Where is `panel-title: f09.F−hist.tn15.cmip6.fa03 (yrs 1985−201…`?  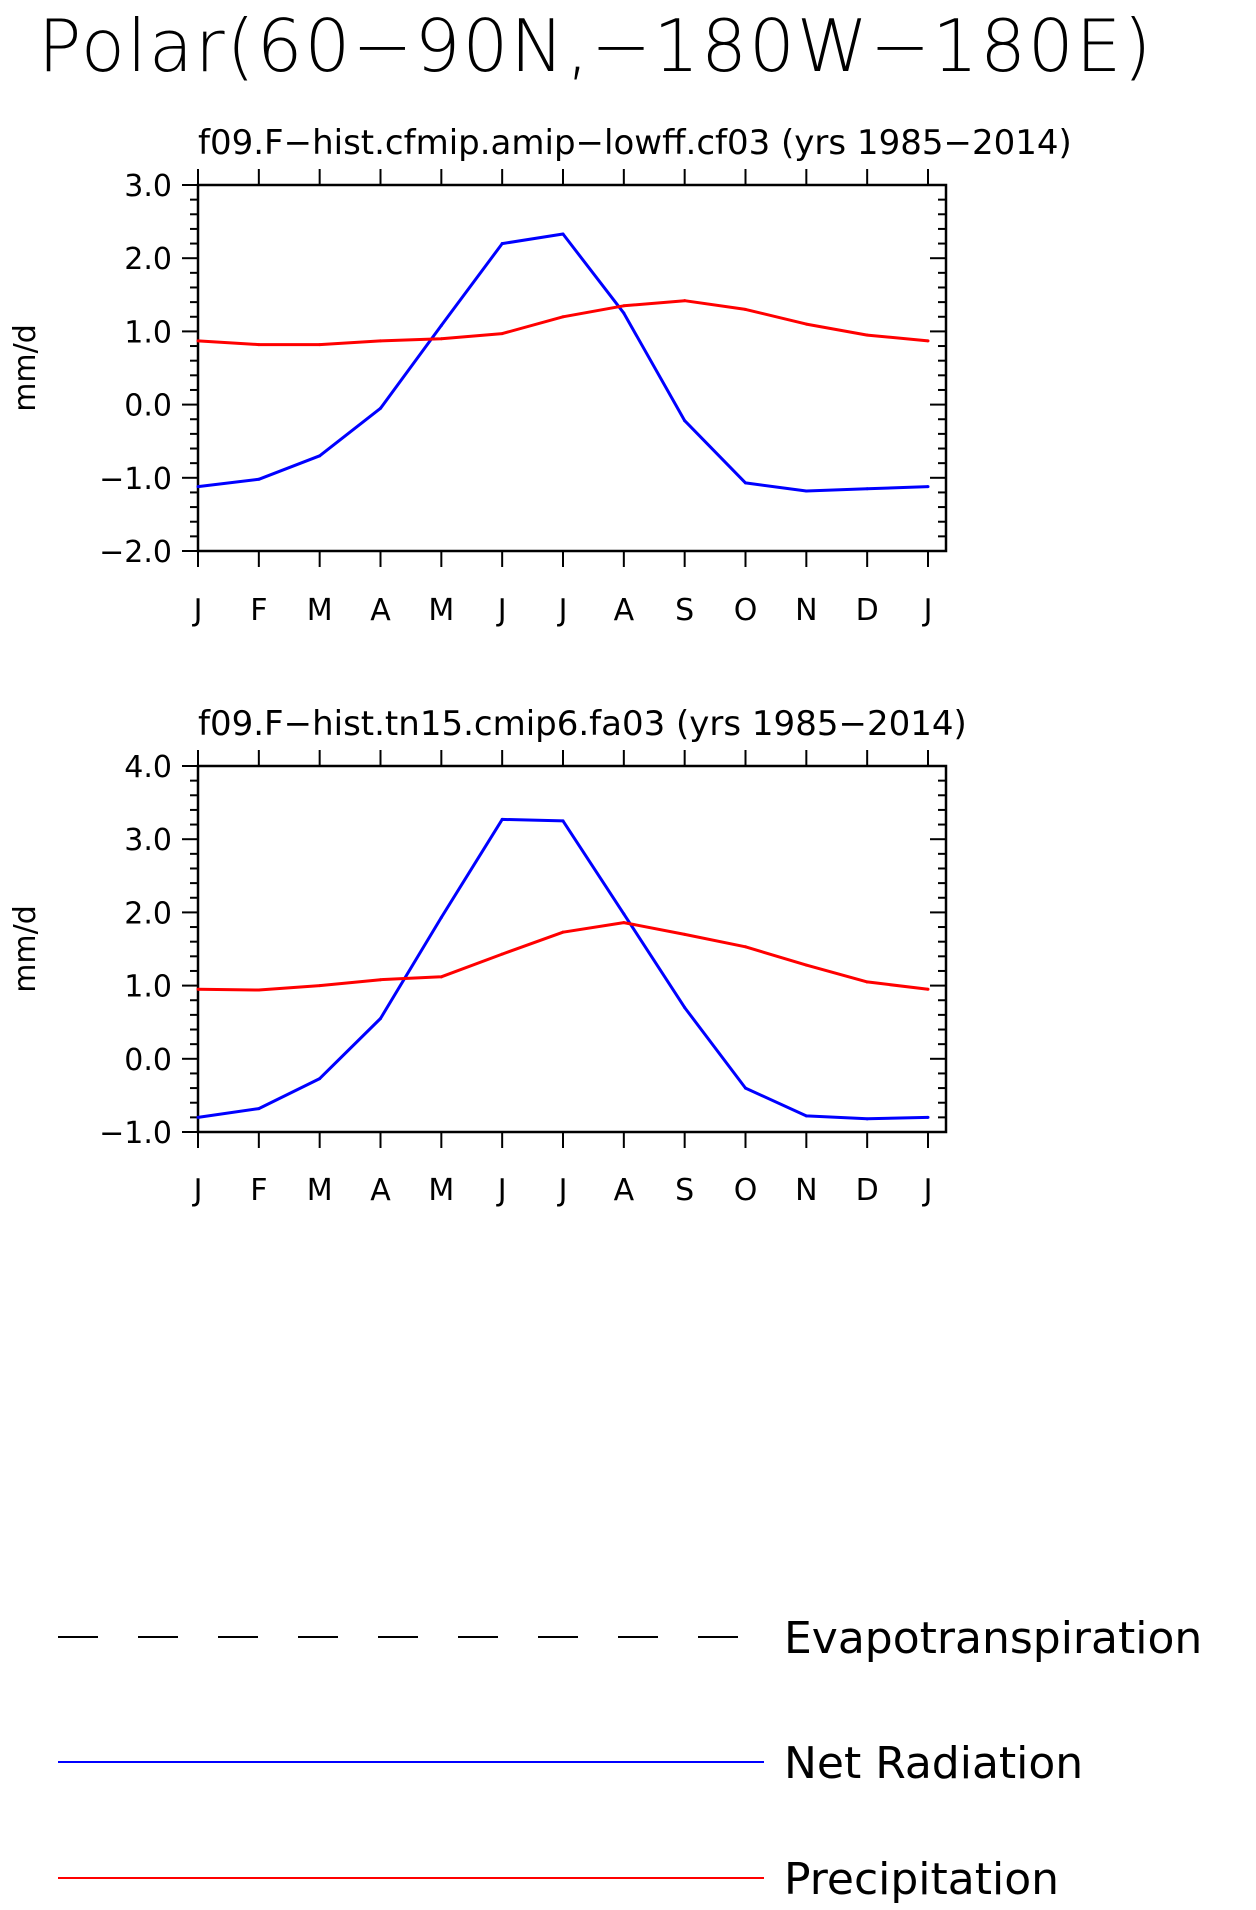
panel-title: f09.F−hist.tn15.cmip6.fa03 (yrs 1985−201… is located at coordinates (582, 724).